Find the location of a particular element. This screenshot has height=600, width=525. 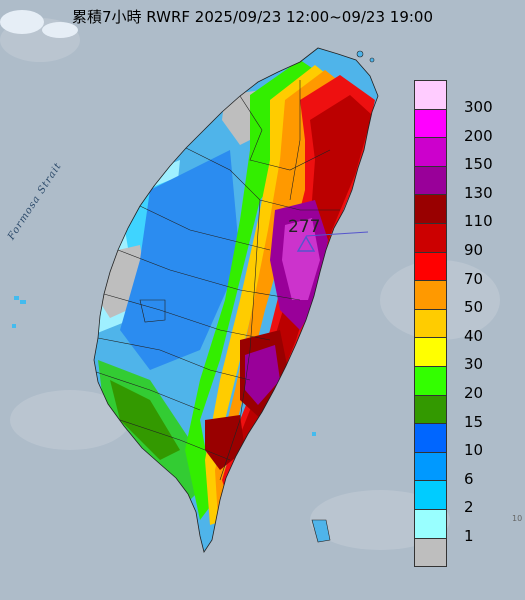

legend-label: 150 is located at coordinates (478, 164).